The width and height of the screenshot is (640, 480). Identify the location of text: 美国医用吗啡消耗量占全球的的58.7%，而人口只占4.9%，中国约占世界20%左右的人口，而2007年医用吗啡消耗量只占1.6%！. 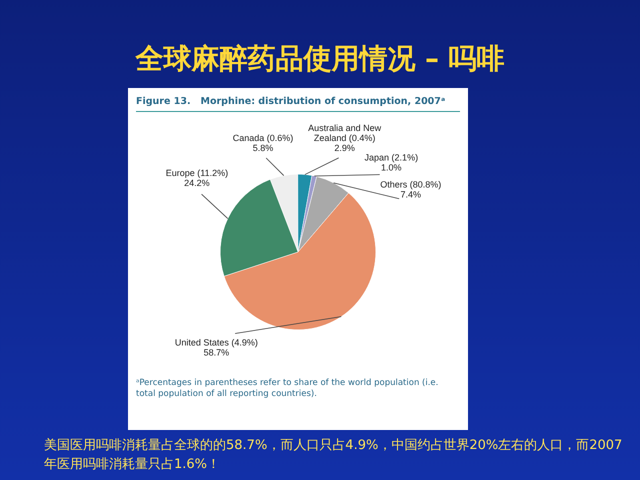
(334, 455).